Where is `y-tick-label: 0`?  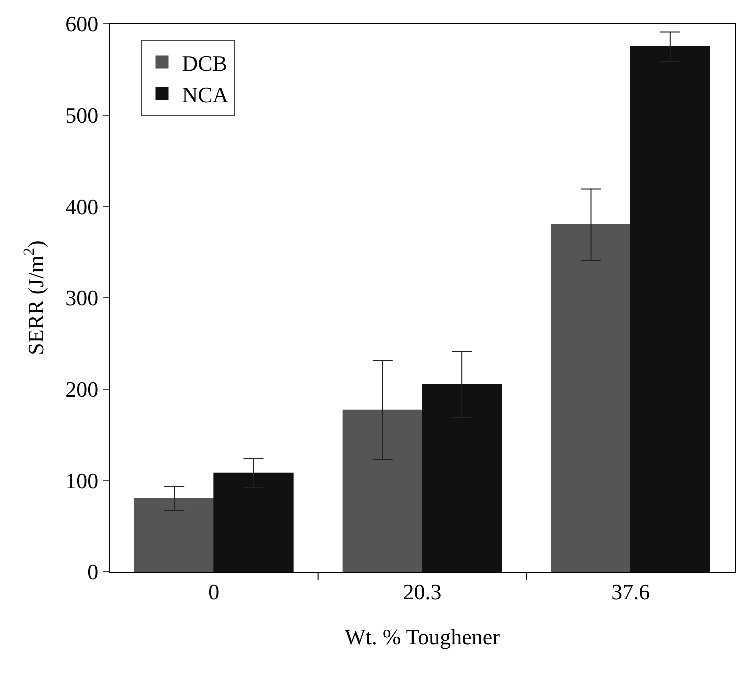
y-tick-label: 0 is located at coordinates (93, 572).